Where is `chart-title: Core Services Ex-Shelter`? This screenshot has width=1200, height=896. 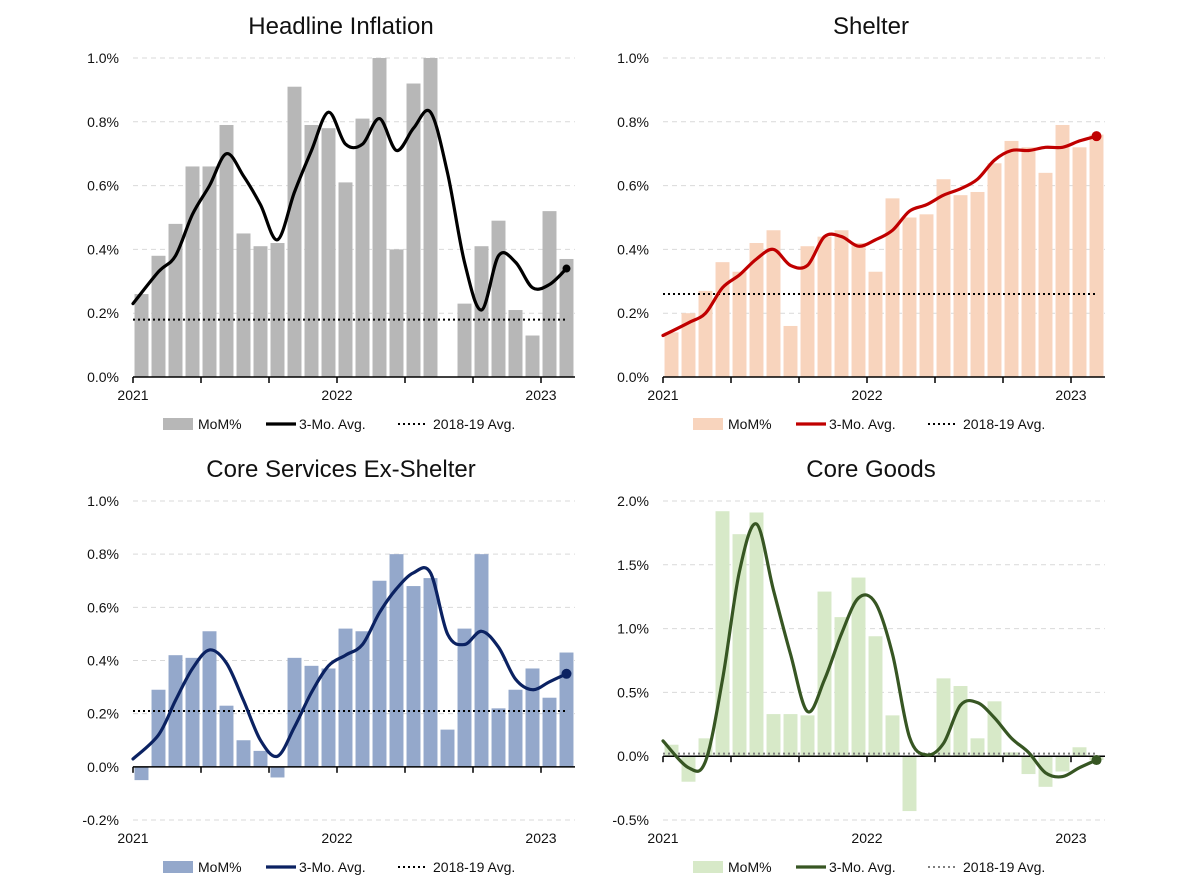
chart-title: Core Services Ex-Shelter is located at coordinates (340, 469).